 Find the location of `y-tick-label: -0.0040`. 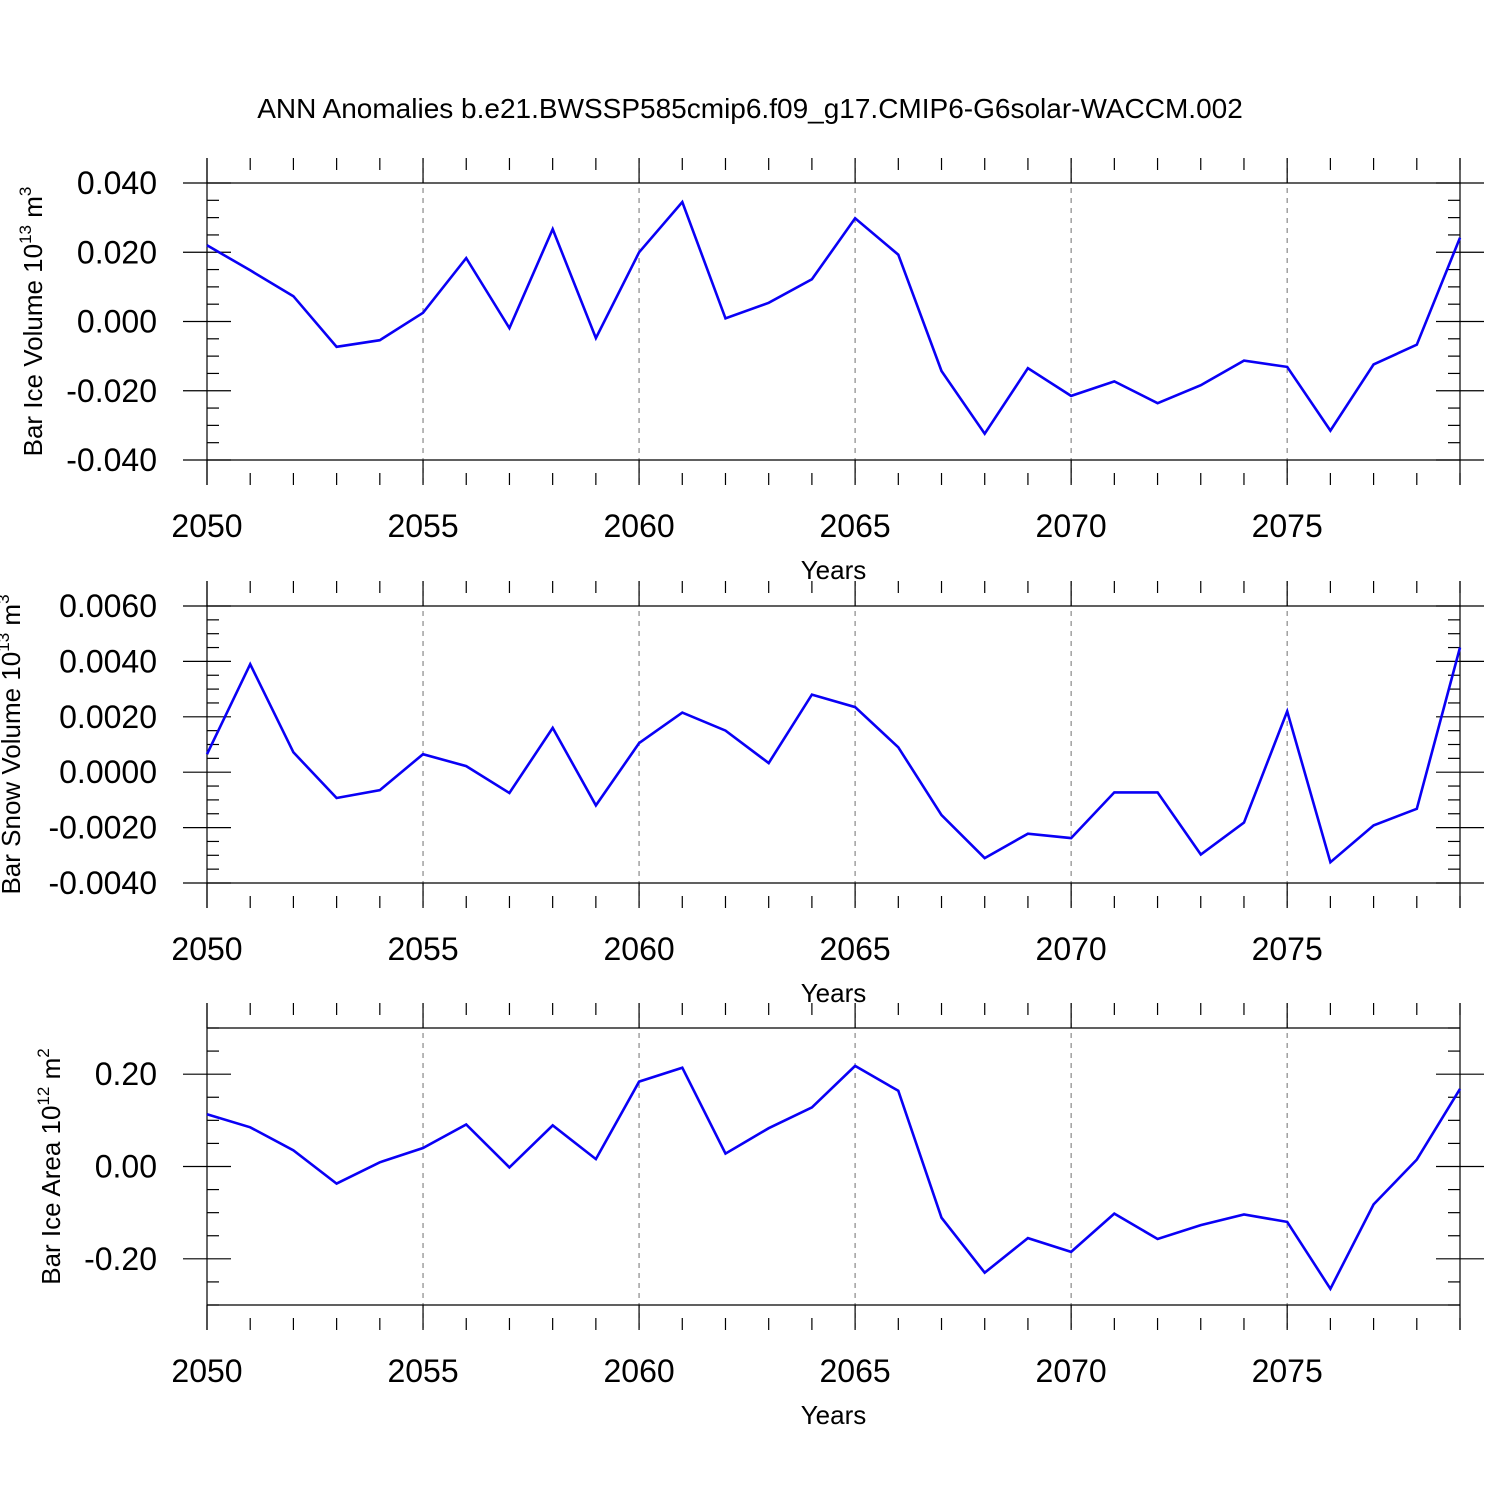

y-tick-label: -0.0040 is located at coordinates (102, 883).